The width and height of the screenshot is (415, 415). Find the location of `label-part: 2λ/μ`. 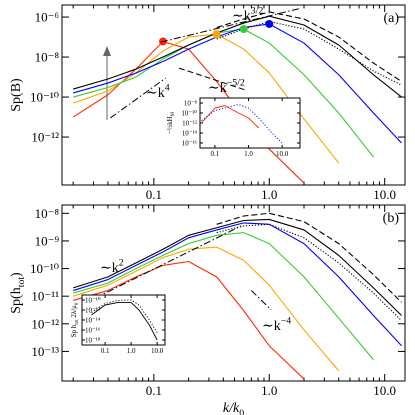

label-part: 2λ/μ is located at coordinates (74, 312).